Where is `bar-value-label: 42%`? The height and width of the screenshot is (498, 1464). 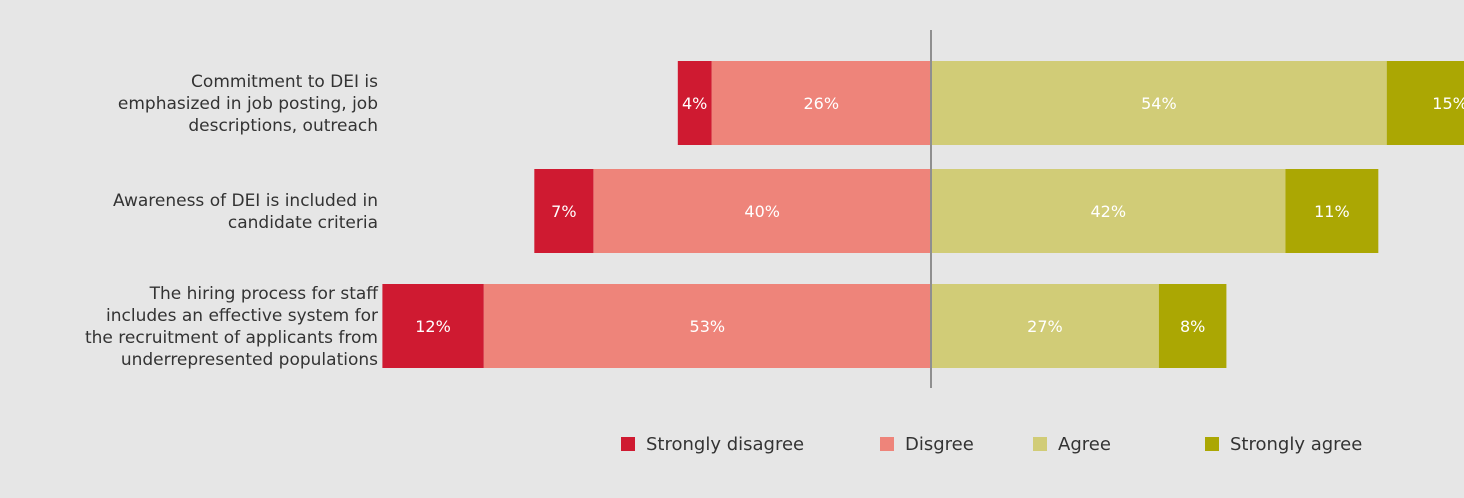
bar-value-label: 42% is located at coordinates (1108, 211).